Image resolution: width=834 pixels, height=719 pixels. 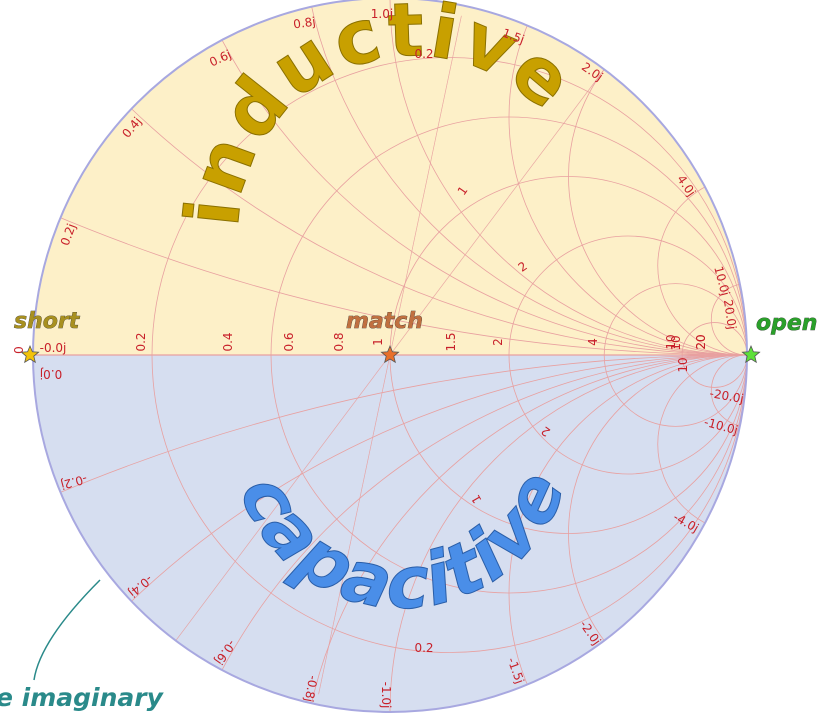 I want to click on reactance-tick-label: -1.0j, so click(x=386, y=695).